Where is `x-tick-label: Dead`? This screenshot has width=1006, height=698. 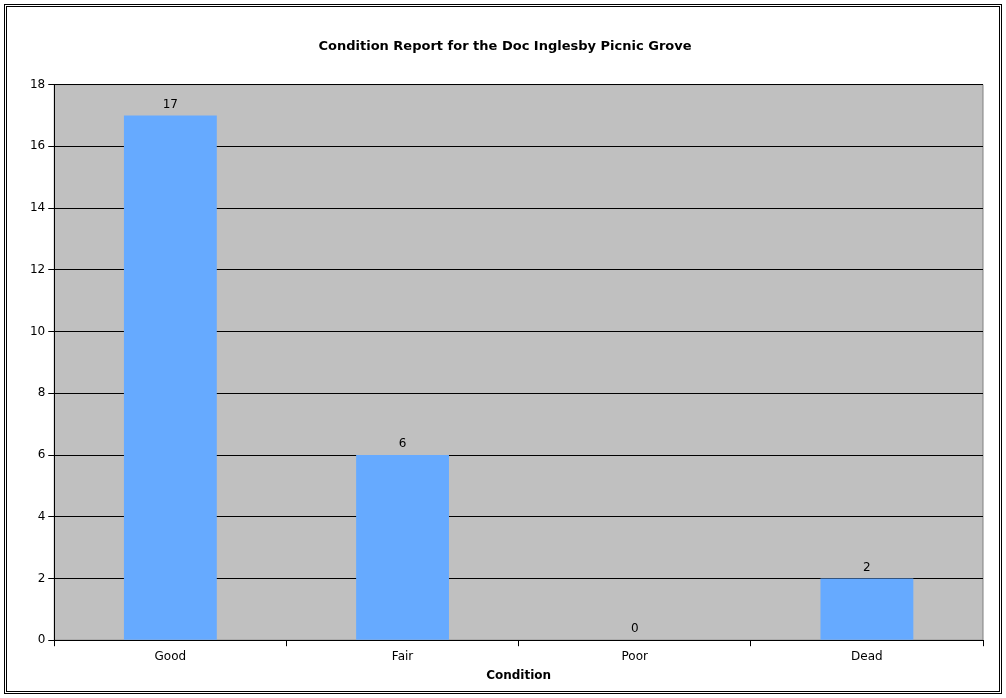 x-tick-label: Dead is located at coordinates (867, 655).